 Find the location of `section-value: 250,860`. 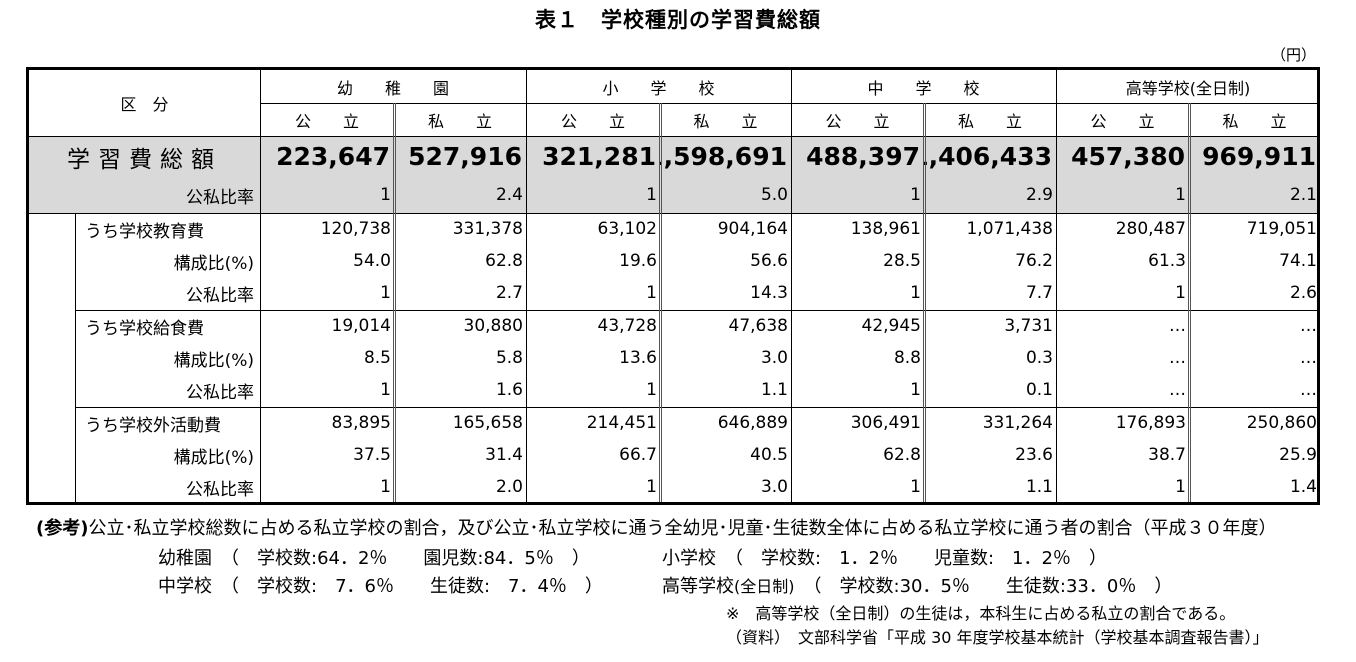

section-value: 250,860 is located at coordinates (1281, 423).